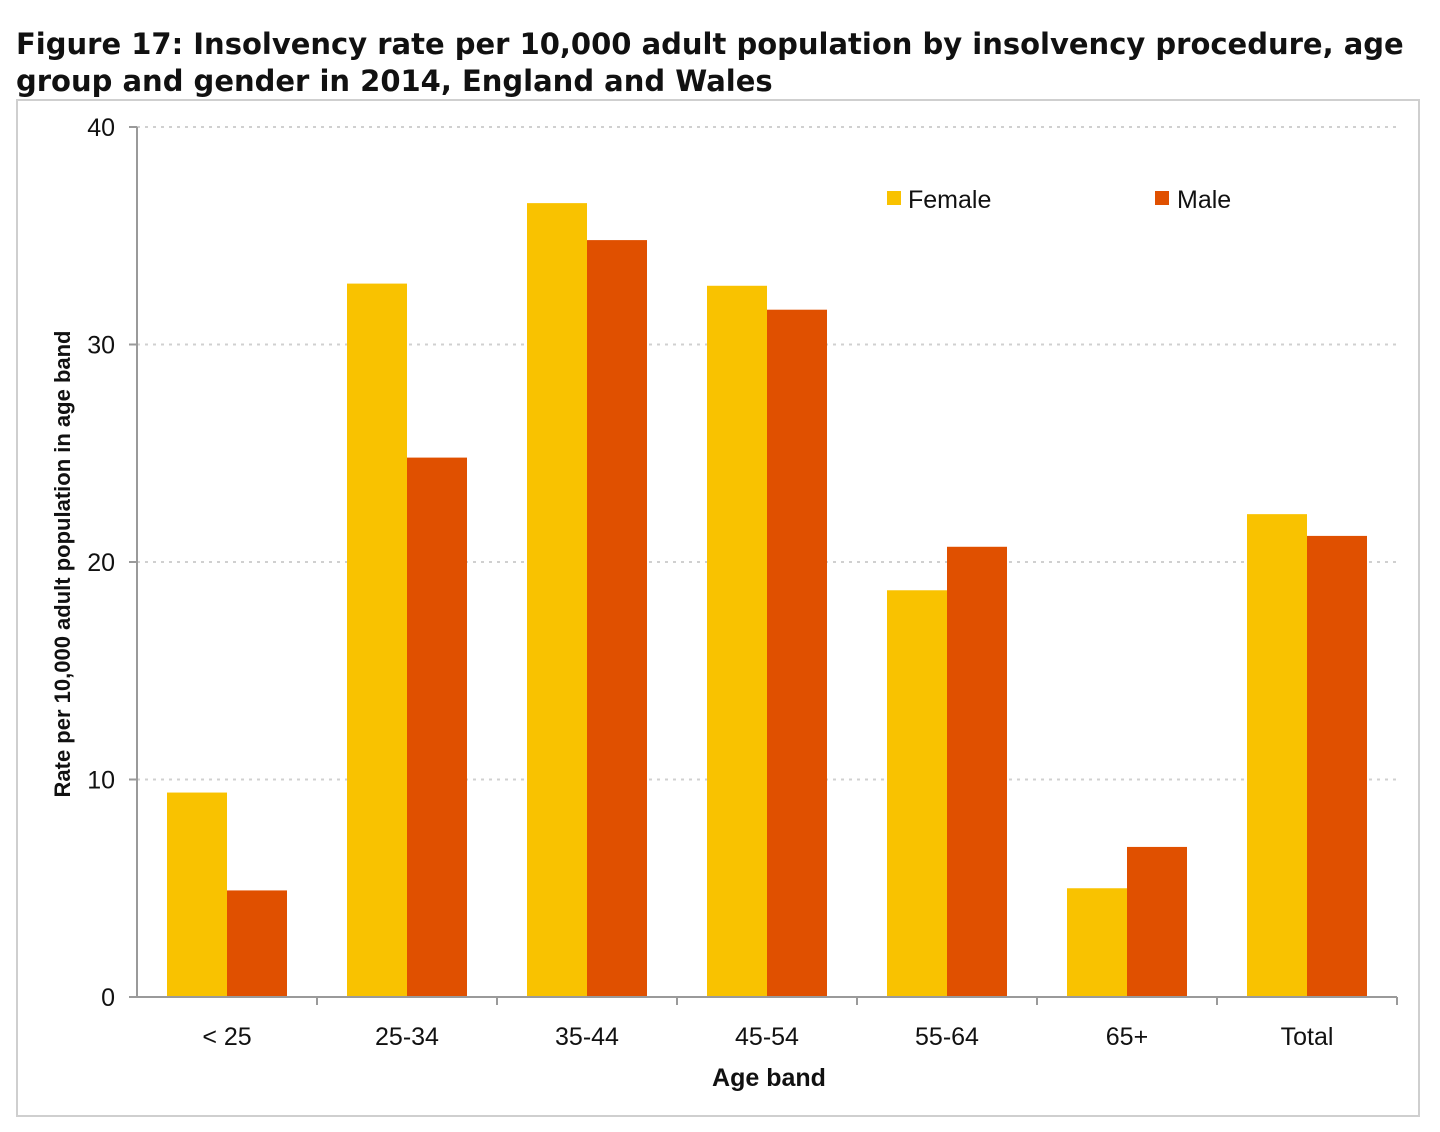 The image size is (1440, 1132). I want to click on x-tick-label: Total, so click(1307, 1037).